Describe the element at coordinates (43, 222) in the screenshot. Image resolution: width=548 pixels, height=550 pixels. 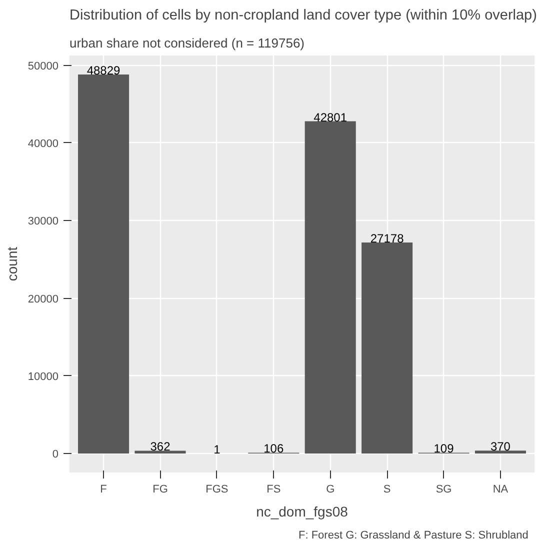
I see `y-tick-label: 30000` at that location.